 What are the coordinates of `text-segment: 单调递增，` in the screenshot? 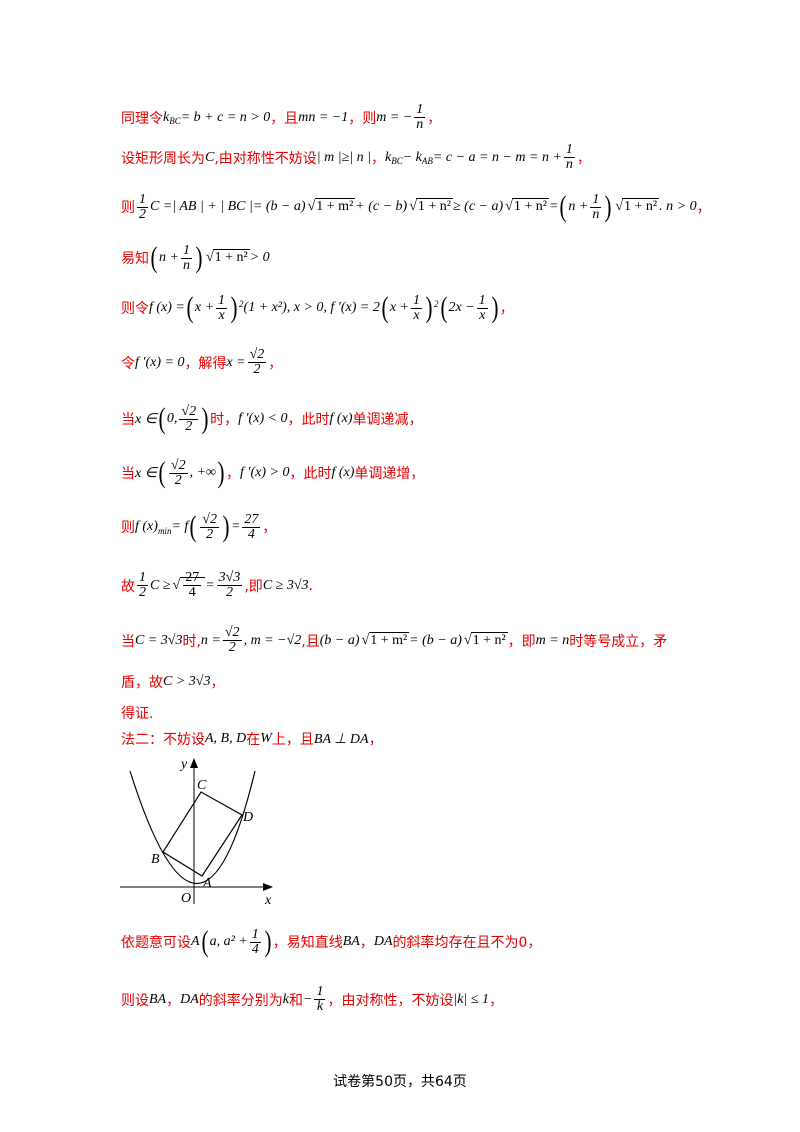 It's located at (389, 474).